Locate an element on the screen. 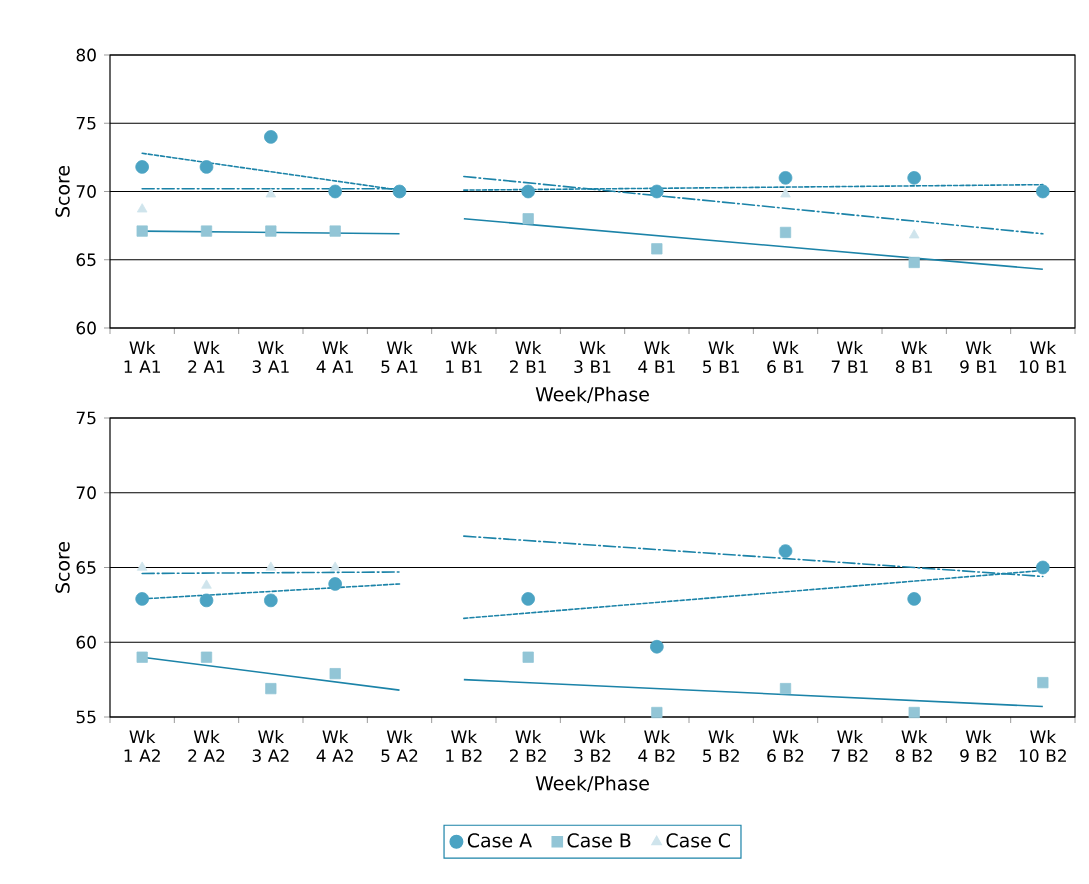 This screenshot has width=1089, height=884. x-tick-label: Wk 2 B2 is located at coordinates (528, 746).